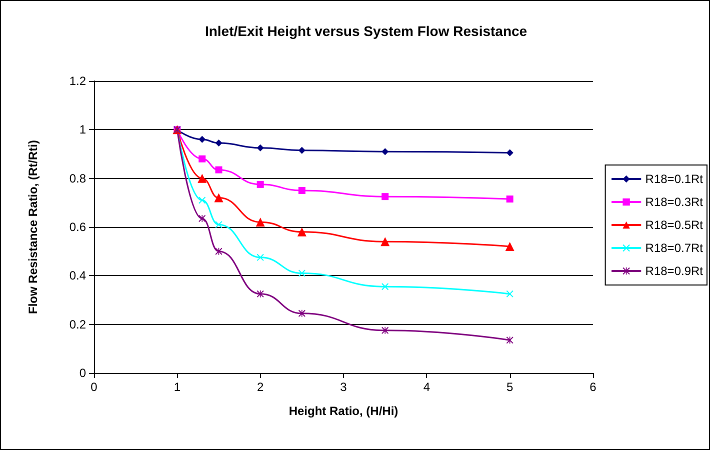 The height and width of the screenshot is (450, 710). What do you see at coordinates (674, 271) in the screenshot?
I see `legend-label: R18=0.9Rt` at bounding box center [674, 271].